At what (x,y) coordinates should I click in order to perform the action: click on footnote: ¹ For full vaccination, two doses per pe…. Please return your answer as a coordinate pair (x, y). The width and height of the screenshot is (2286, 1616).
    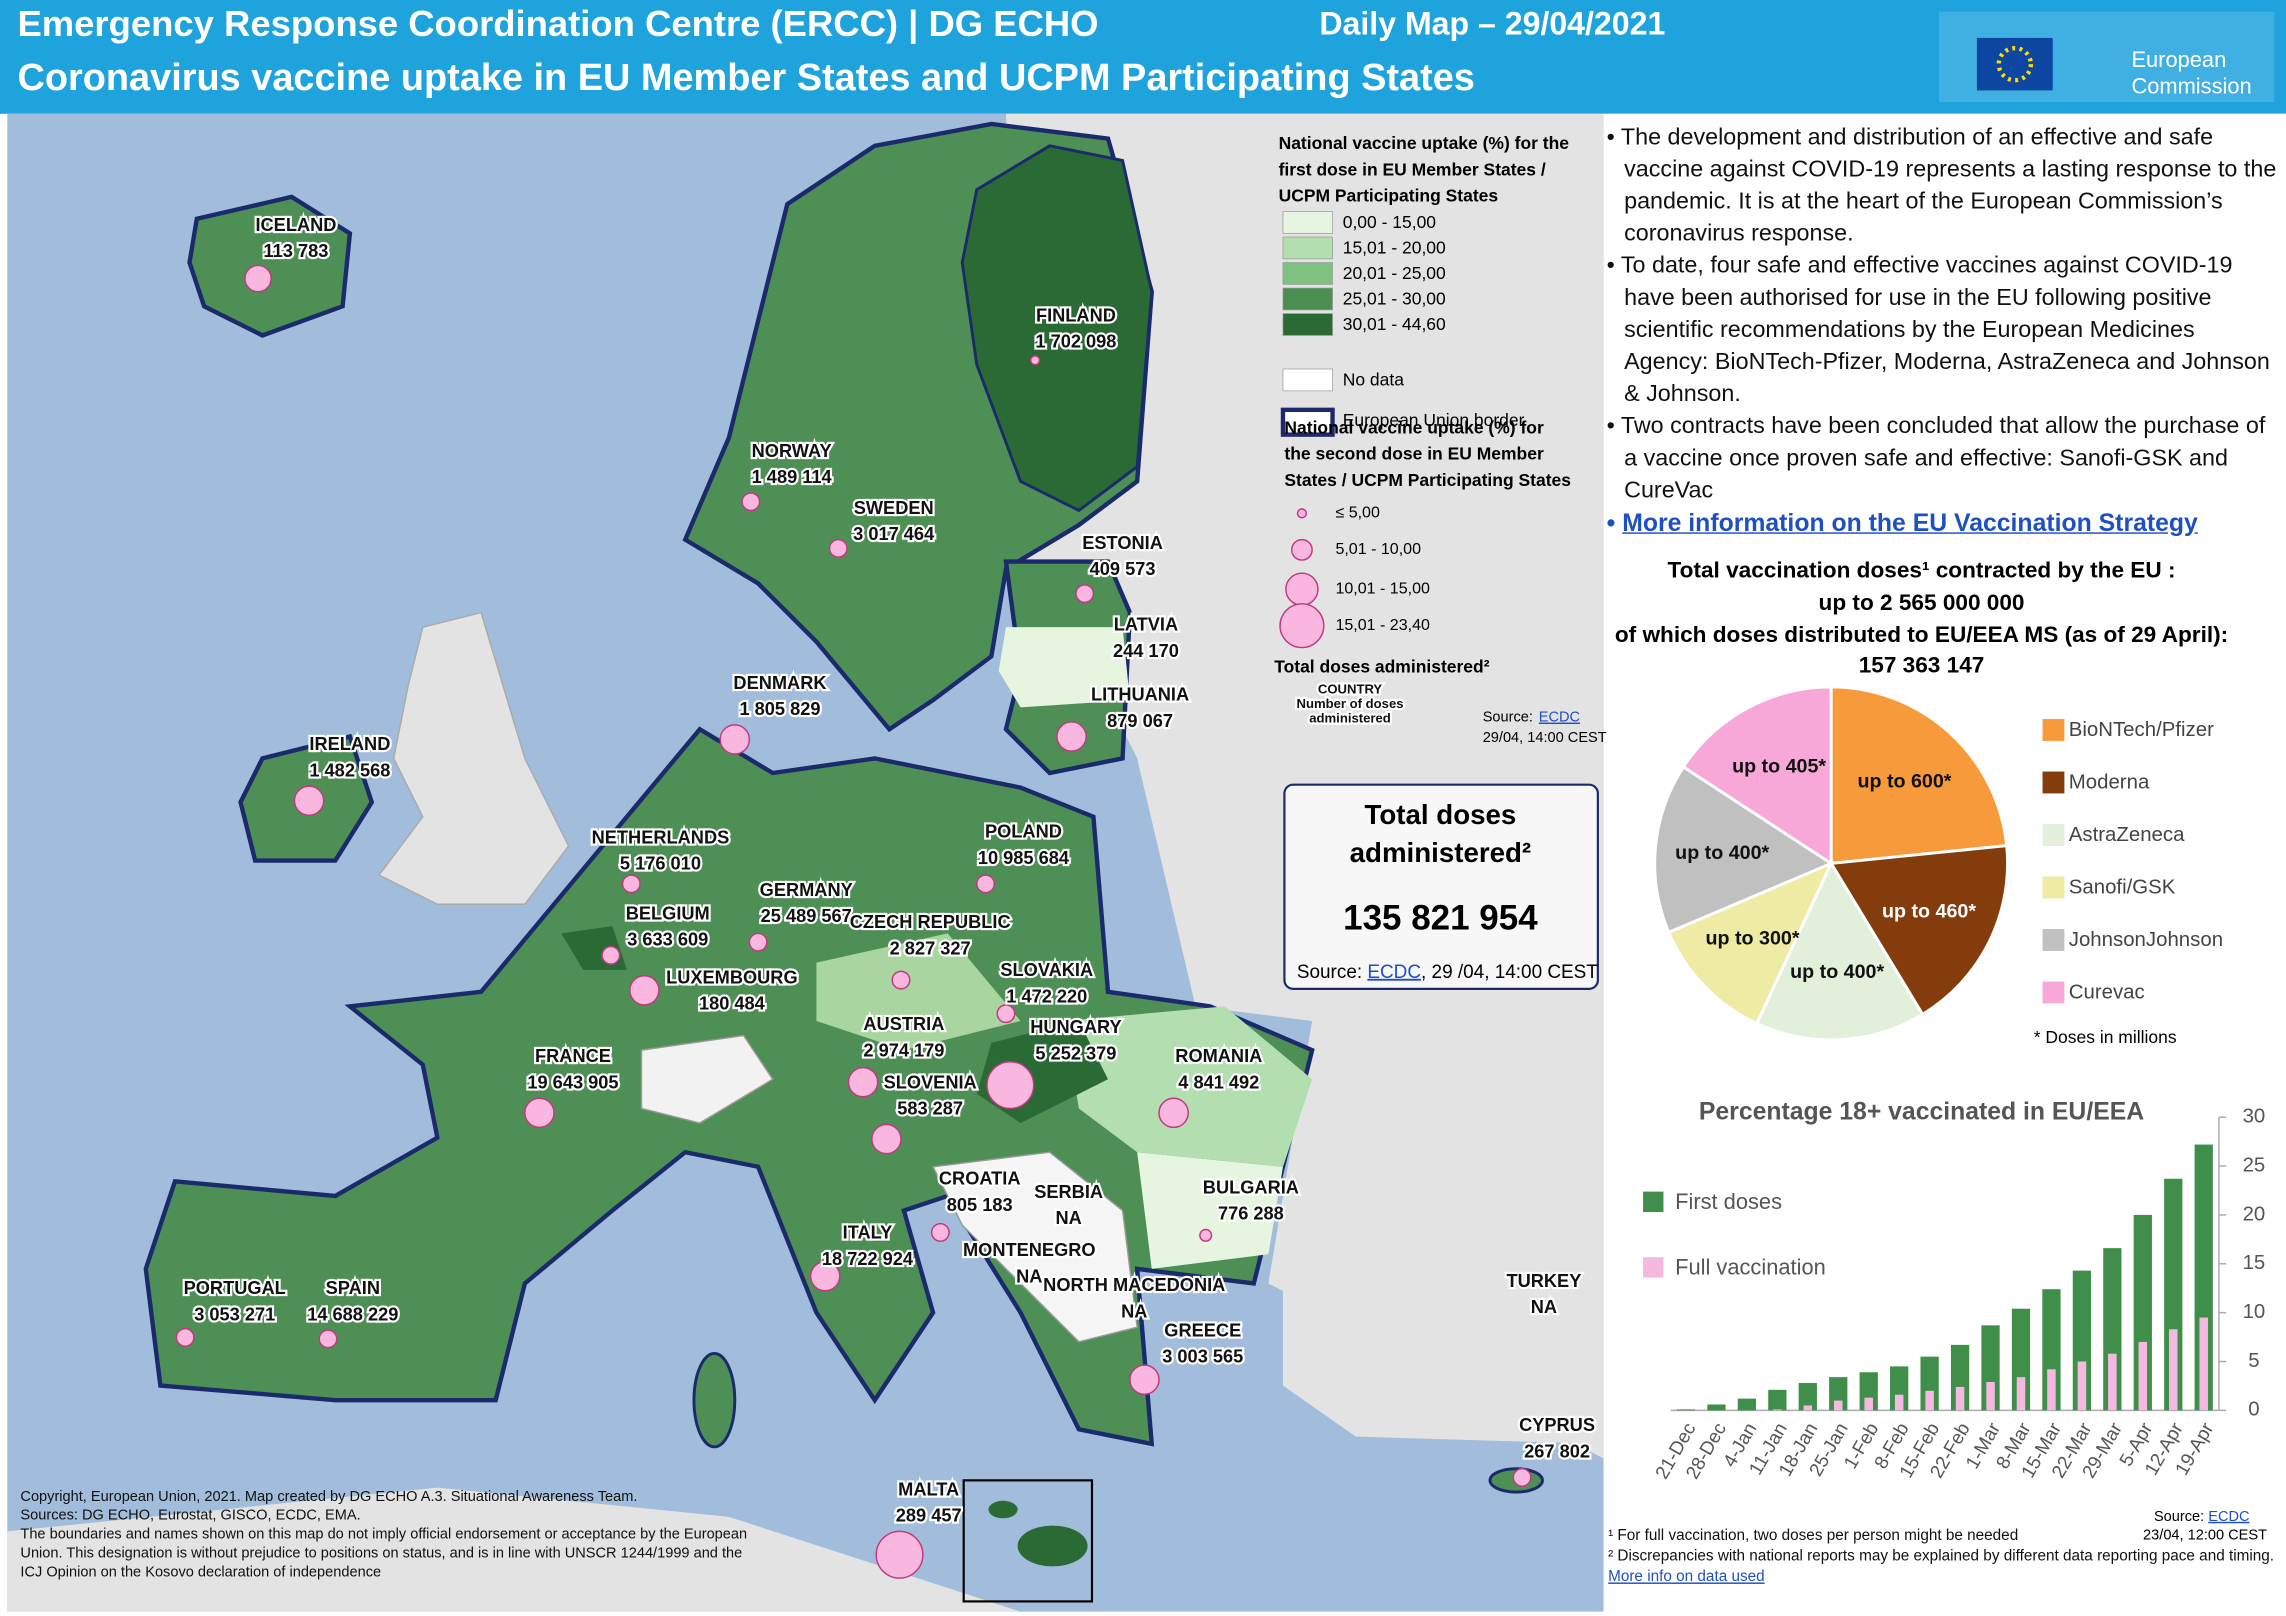
    Looking at the image, I should click on (1813, 1536).